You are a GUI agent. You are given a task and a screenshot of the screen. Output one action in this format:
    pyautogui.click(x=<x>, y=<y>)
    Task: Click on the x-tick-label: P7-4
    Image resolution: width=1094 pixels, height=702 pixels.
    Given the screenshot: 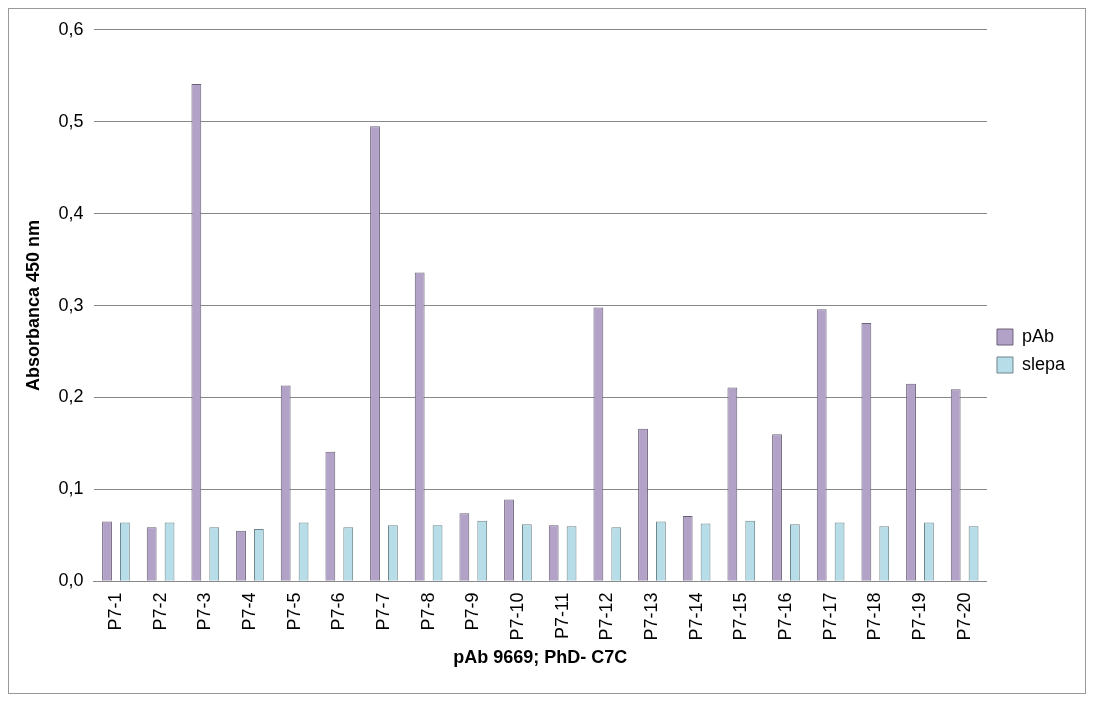 What is the action you would take?
    pyautogui.click(x=248, y=611)
    